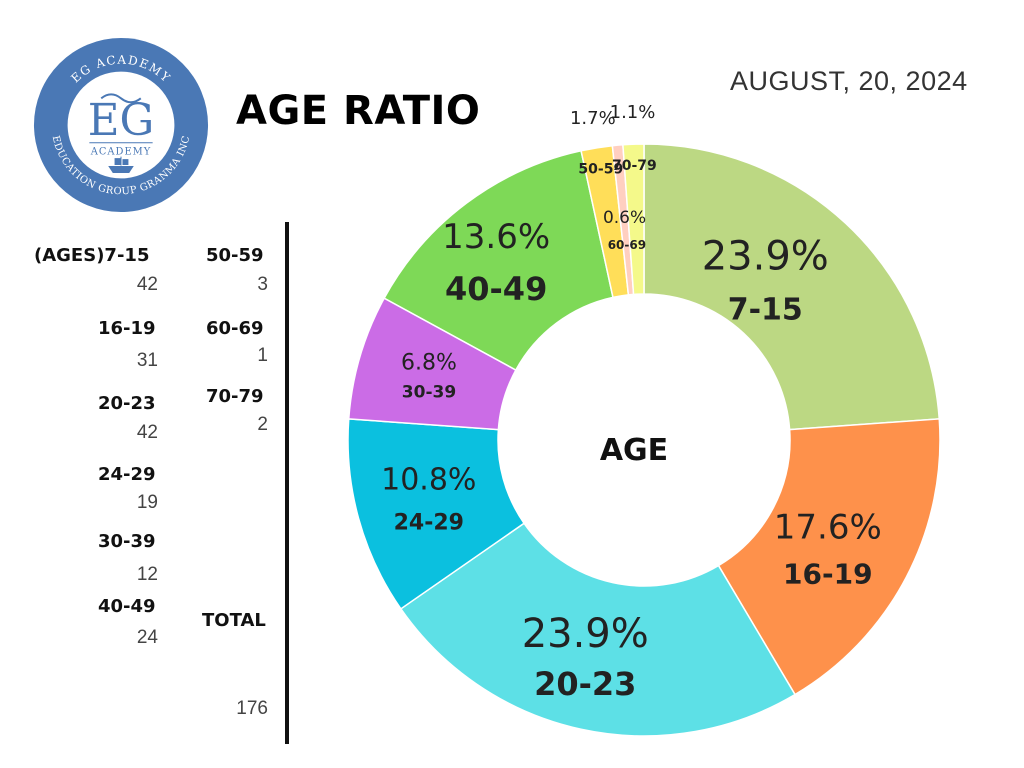 This screenshot has height=768, width=1024. What do you see at coordinates (429, 362) in the screenshot?
I see `slice-percent-label: 6.8%` at bounding box center [429, 362].